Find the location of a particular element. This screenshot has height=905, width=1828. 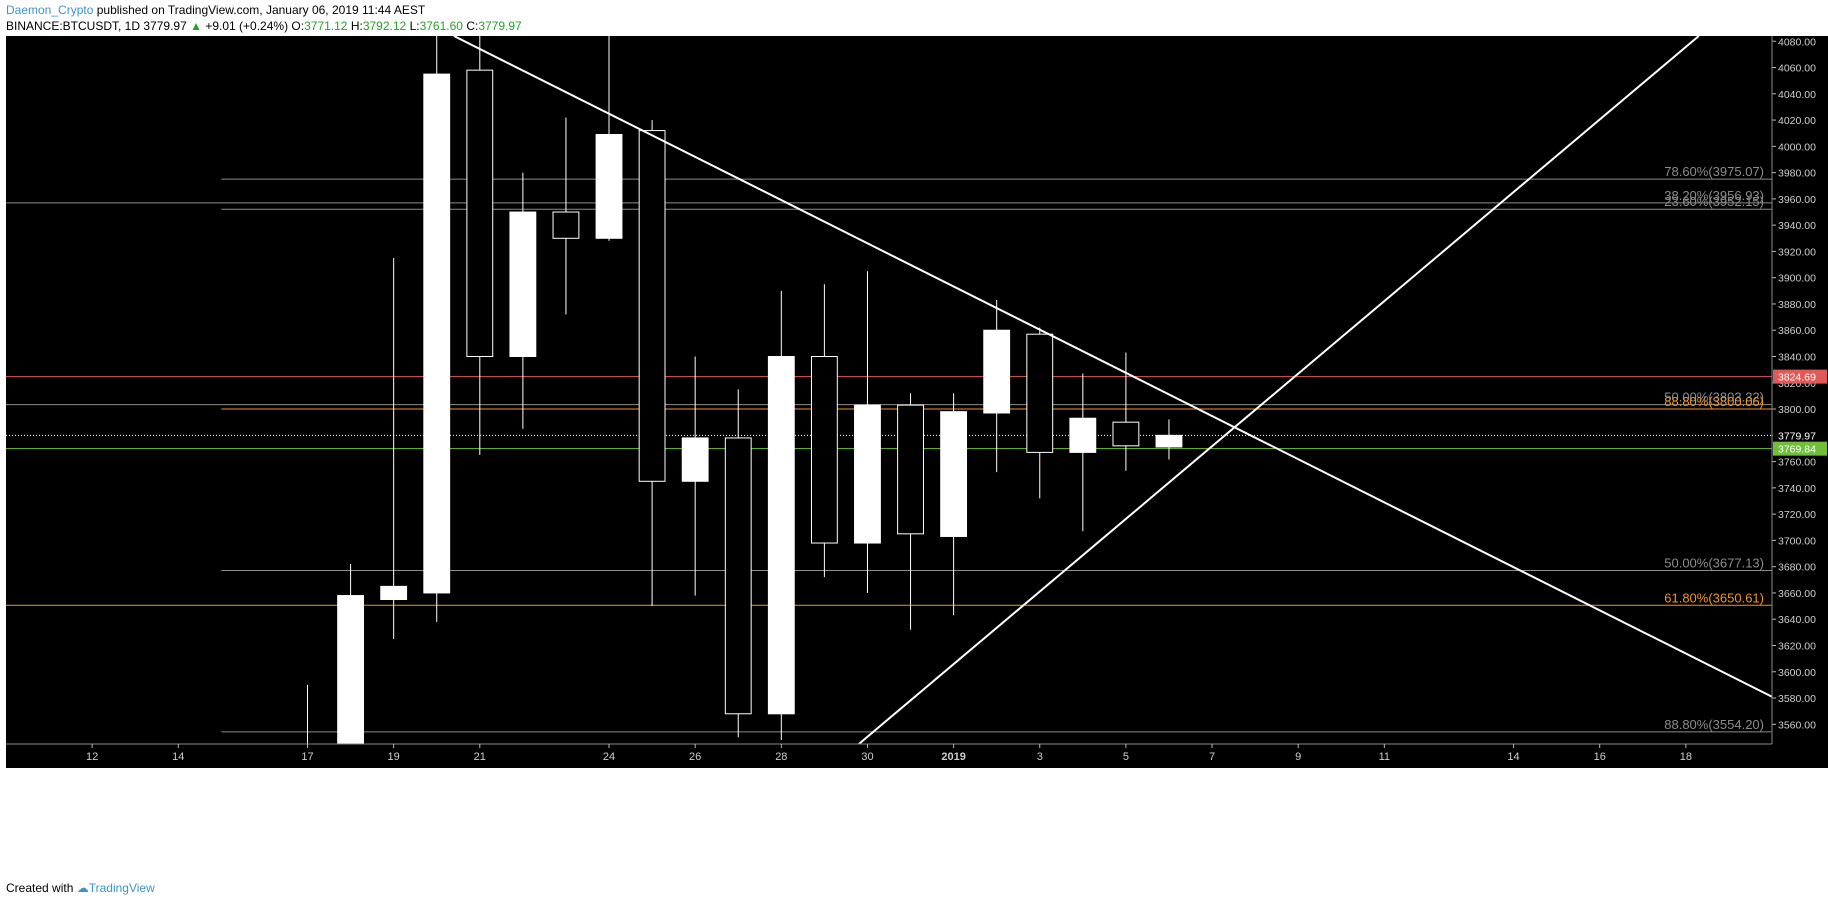

price-tick-label: 3700.00 is located at coordinates (1797, 541).